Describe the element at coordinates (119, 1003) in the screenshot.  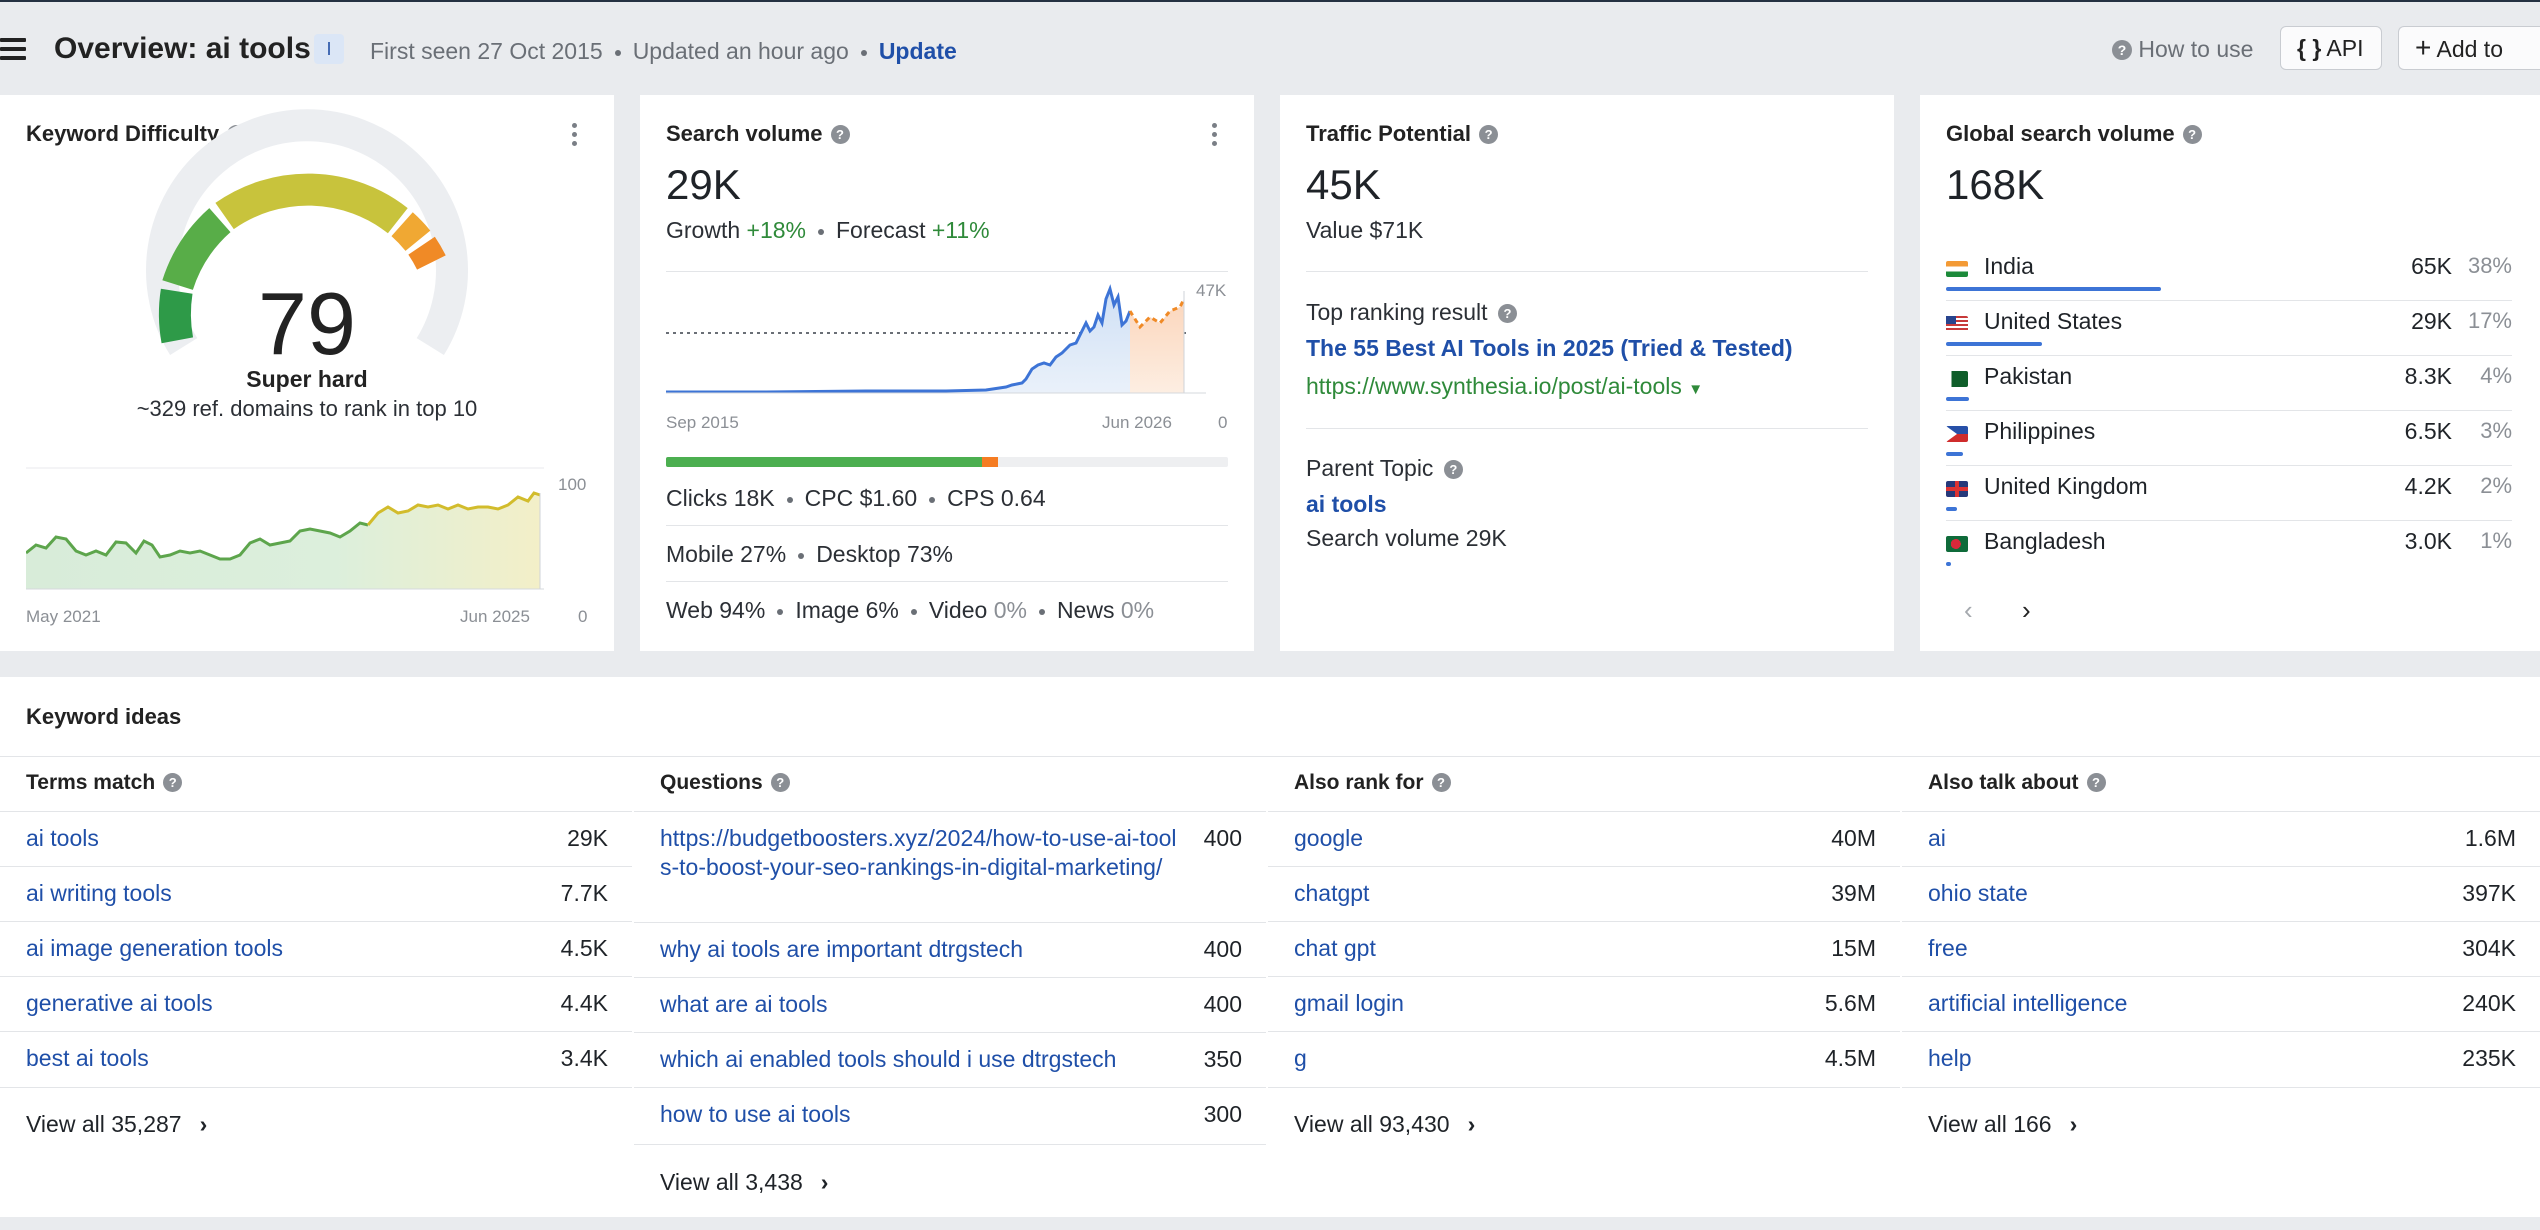
I see `keyword-link: generative ai tools` at that location.